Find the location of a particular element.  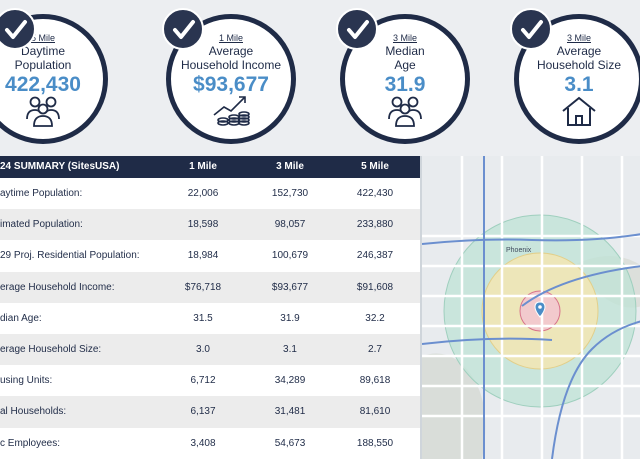

stat-radius: 1 Mile is located at coordinates (230, 38).